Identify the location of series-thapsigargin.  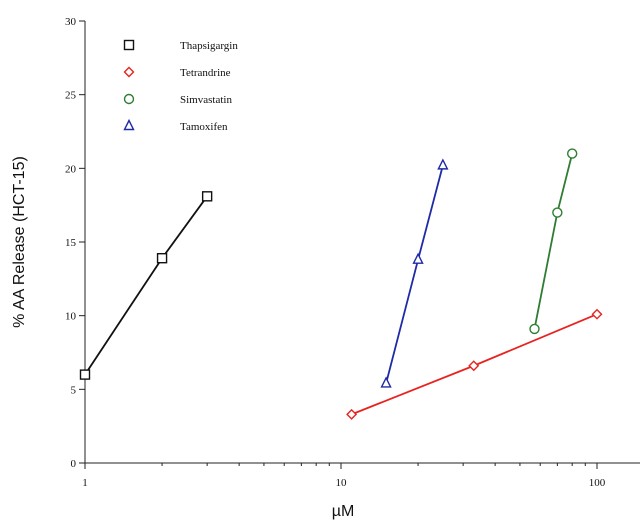
(146, 285).